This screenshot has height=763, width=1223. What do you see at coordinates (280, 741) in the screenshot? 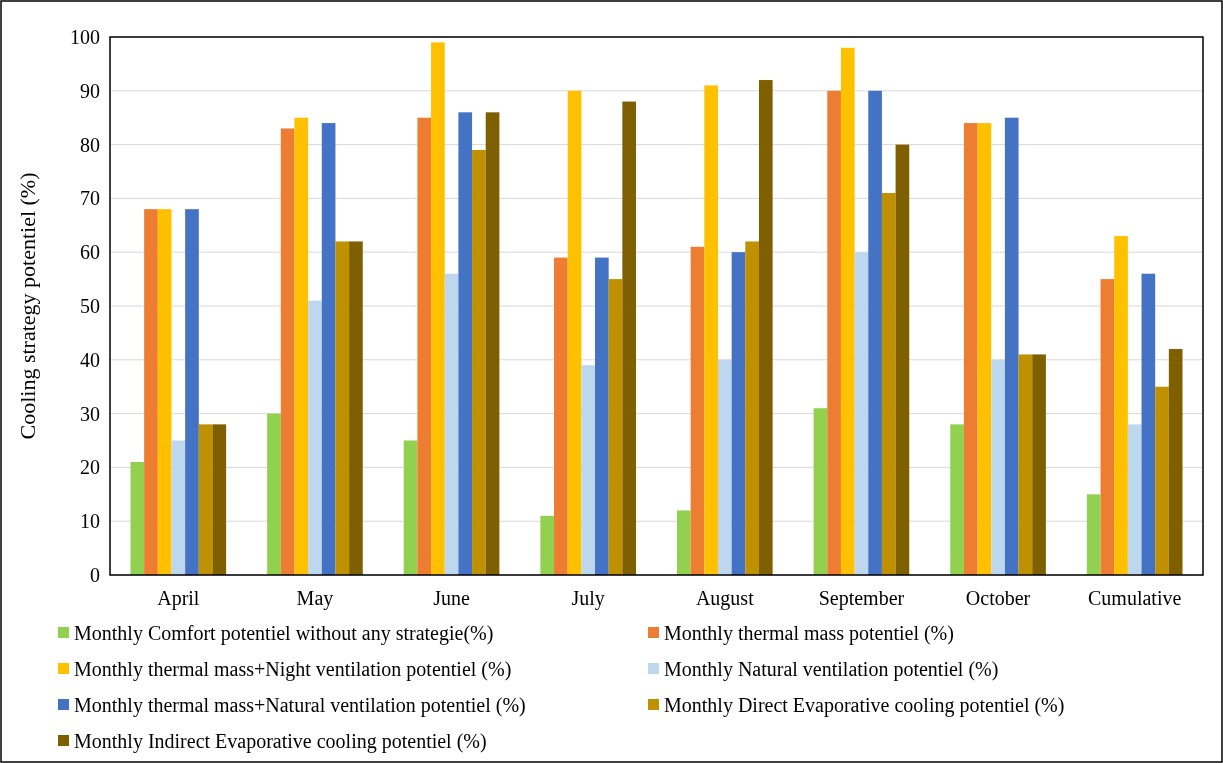
I see `legend-label: Monthly Indirect Evaporative cooling potentiel (%)` at bounding box center [280, 741].